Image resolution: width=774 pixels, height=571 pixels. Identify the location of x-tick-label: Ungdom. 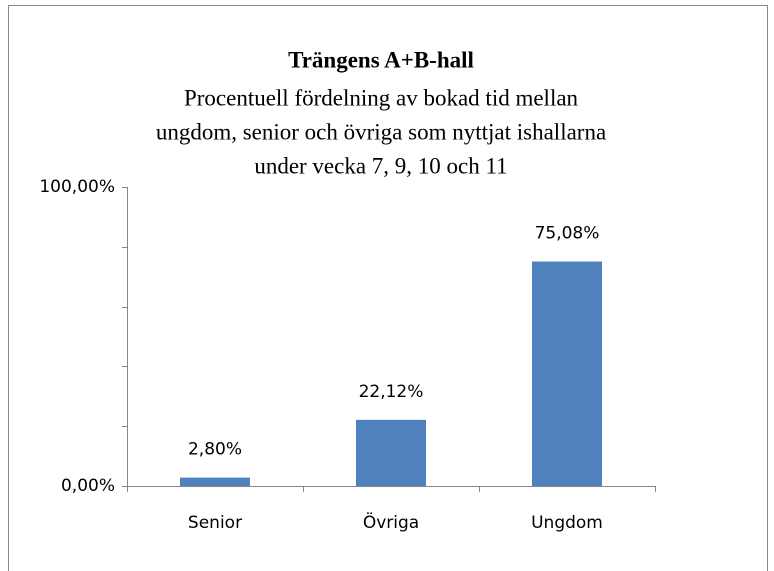
(567, 523).